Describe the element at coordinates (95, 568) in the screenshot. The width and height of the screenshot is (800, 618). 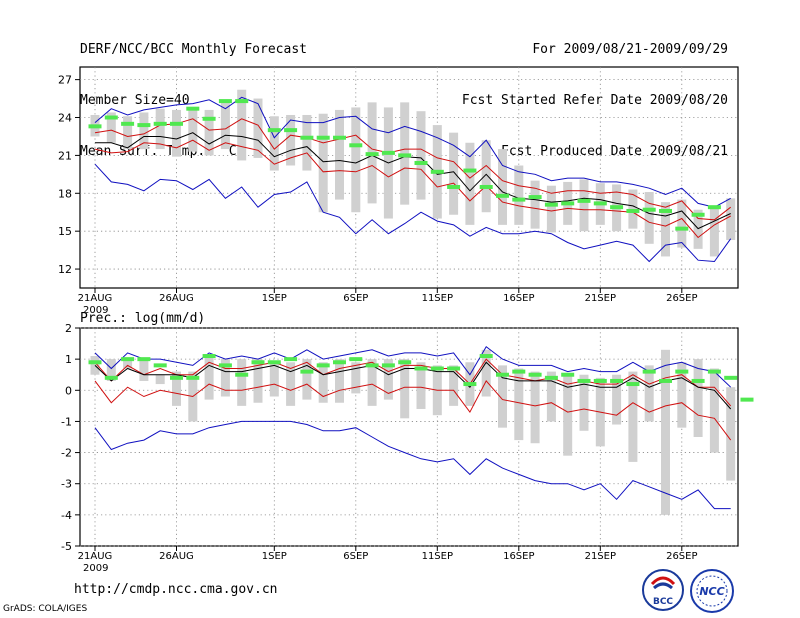
I see `panel2-year-label: 2009` at that location.